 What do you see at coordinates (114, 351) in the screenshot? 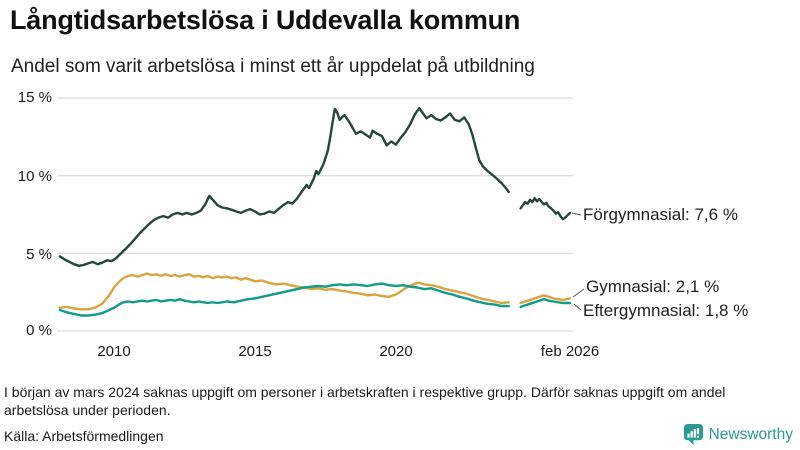
I see `x-axis-tick-2010: 2010` at bounding box center [114, 351].